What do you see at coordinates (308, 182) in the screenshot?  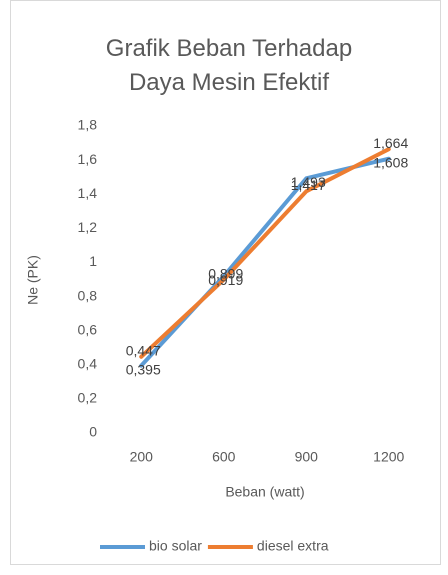 I see `data-label: 1,493` at bounding box center [308, 182].